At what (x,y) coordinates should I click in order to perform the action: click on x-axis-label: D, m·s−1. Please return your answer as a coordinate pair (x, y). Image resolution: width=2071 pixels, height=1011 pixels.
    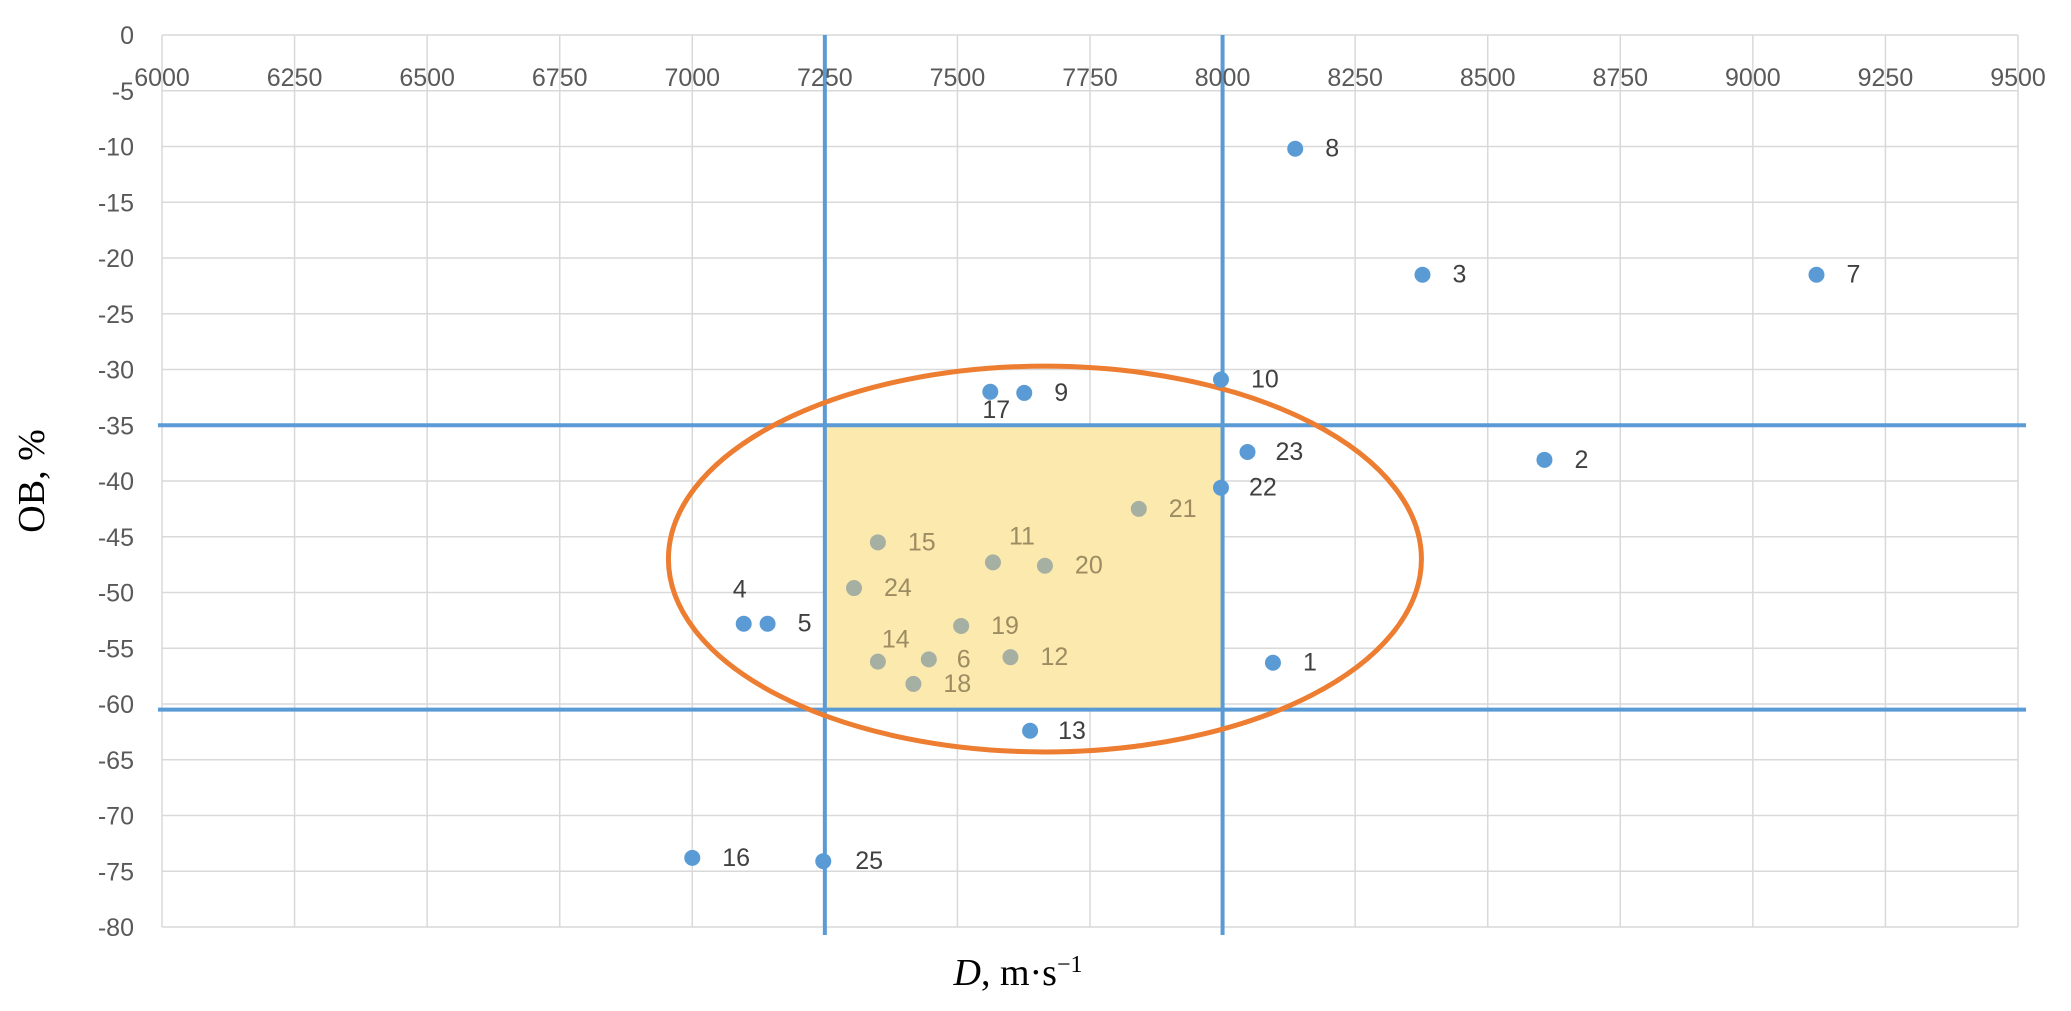
    Looking at the image, I should click on (1018, 973).